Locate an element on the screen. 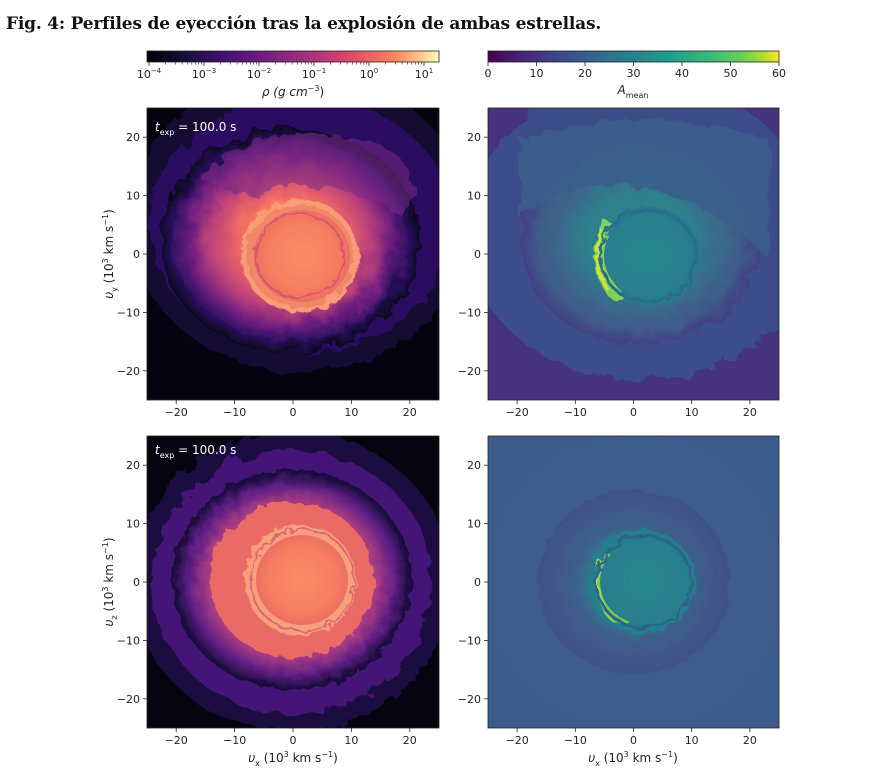 The image size is (883, 771). x-axis-label-right: υx (103 km s−1) is located at coordinates (633, 759).